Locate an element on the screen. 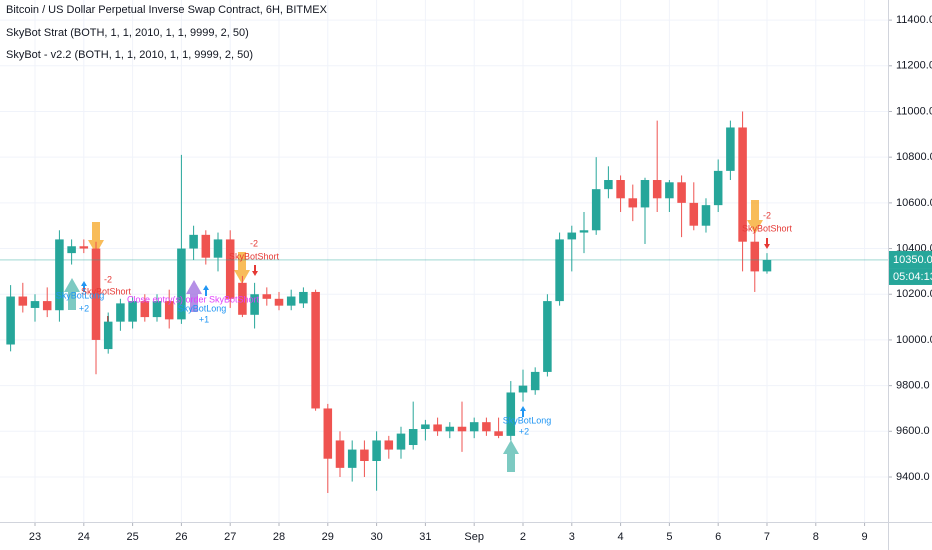  y-tick-label: 9600.0 is located at coordinates (913, 431).